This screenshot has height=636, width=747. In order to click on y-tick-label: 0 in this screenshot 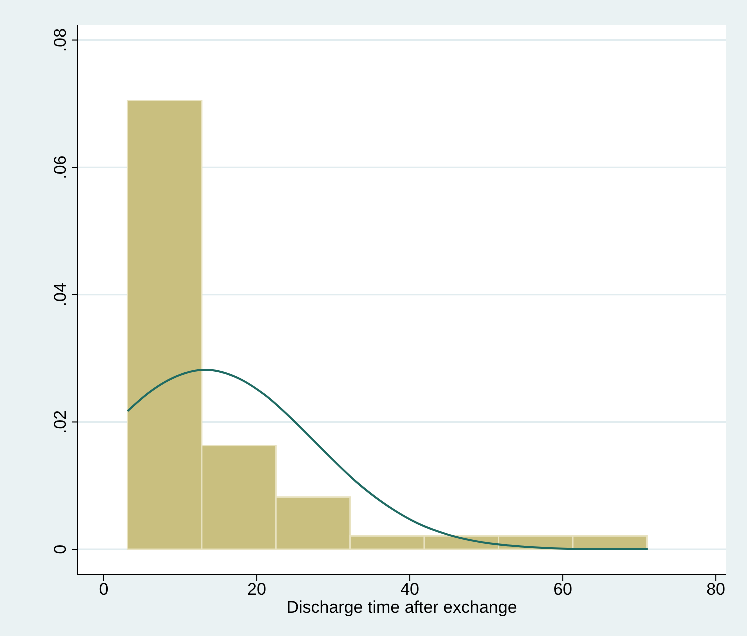, I will do `click(60, 549)`.